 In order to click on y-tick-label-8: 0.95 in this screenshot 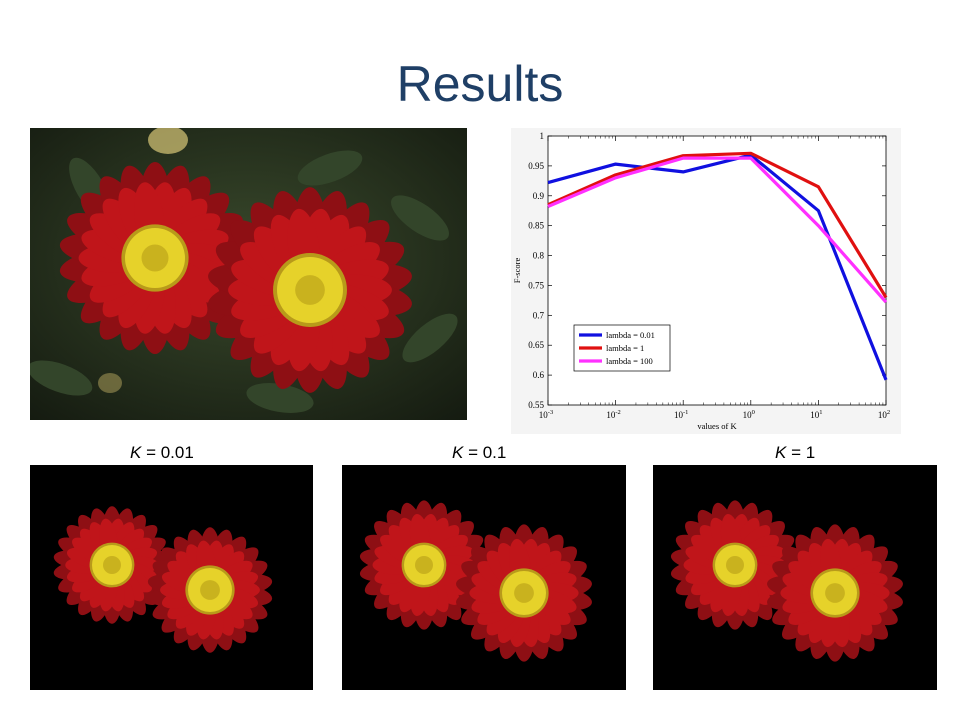, I will do `click(536, 166)`.